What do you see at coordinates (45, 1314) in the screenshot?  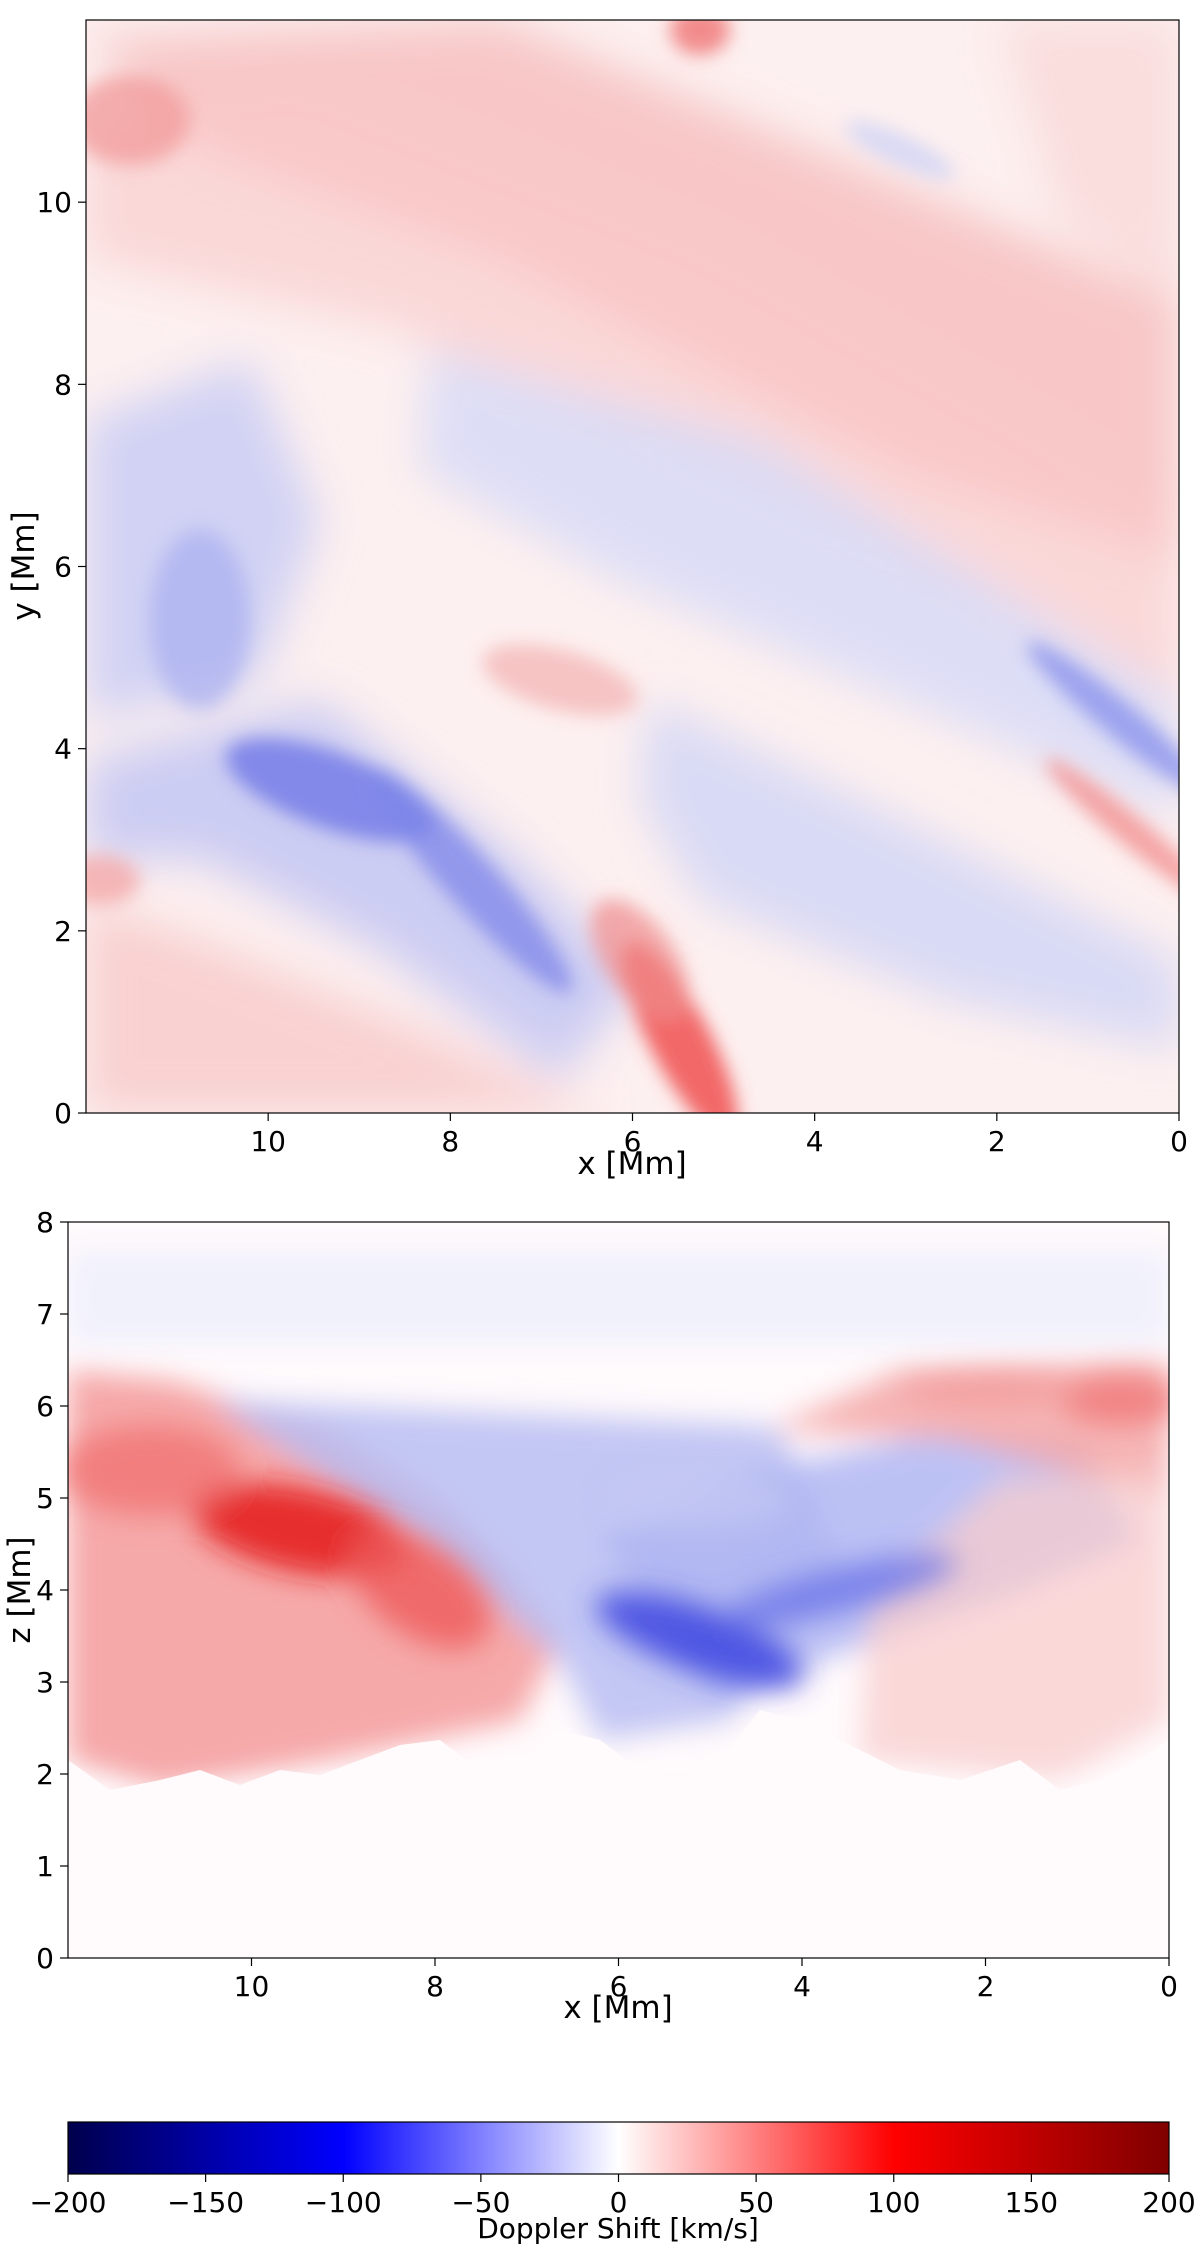 I see `y-tick-label: 7` at bounding box center [45, 1314].